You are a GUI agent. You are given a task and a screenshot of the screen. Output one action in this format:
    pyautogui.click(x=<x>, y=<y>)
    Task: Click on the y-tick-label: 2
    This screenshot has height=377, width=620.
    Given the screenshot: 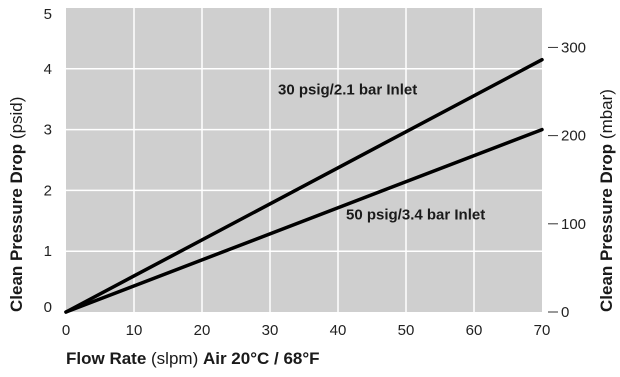 What is the action you would take?
    pyautogui.click(x=48, y=190)
    